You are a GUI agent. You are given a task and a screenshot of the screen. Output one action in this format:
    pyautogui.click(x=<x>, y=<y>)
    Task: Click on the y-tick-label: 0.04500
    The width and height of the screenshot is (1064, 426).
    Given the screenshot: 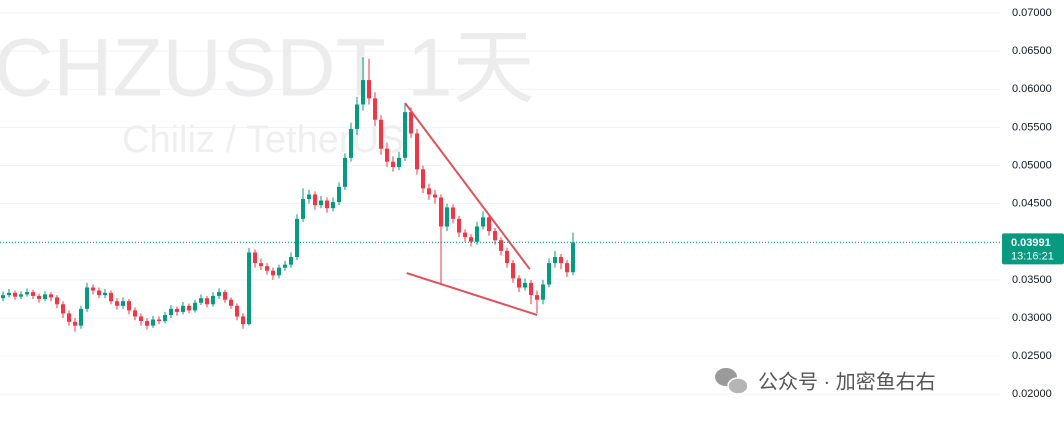 What is the action you would take?
    pyautogui.click(x=1032, y=204)
    